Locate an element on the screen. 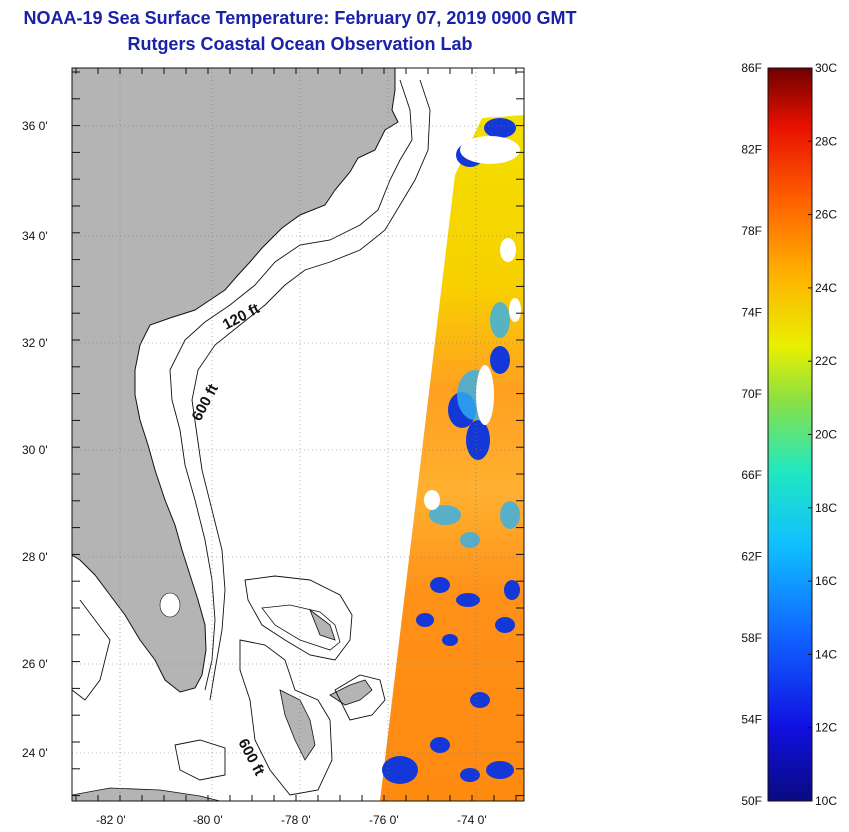 The image size is (849, 832). lon-label: -80 0' is located at coordinates (208, 820).